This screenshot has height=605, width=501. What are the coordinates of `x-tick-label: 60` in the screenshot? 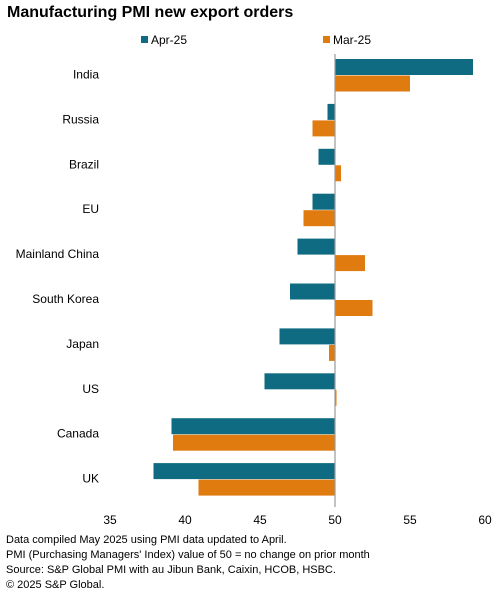 It's located at (485, 520).